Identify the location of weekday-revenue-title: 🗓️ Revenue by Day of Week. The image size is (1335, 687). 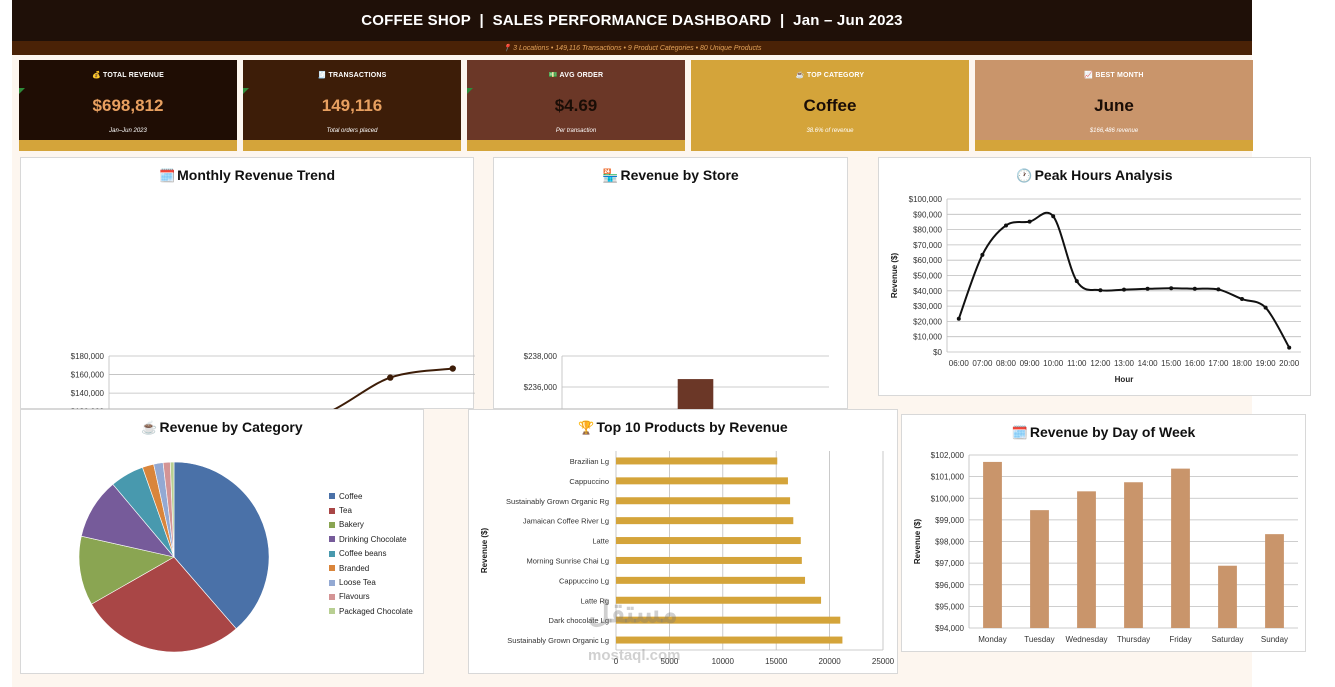
(1103, 432).